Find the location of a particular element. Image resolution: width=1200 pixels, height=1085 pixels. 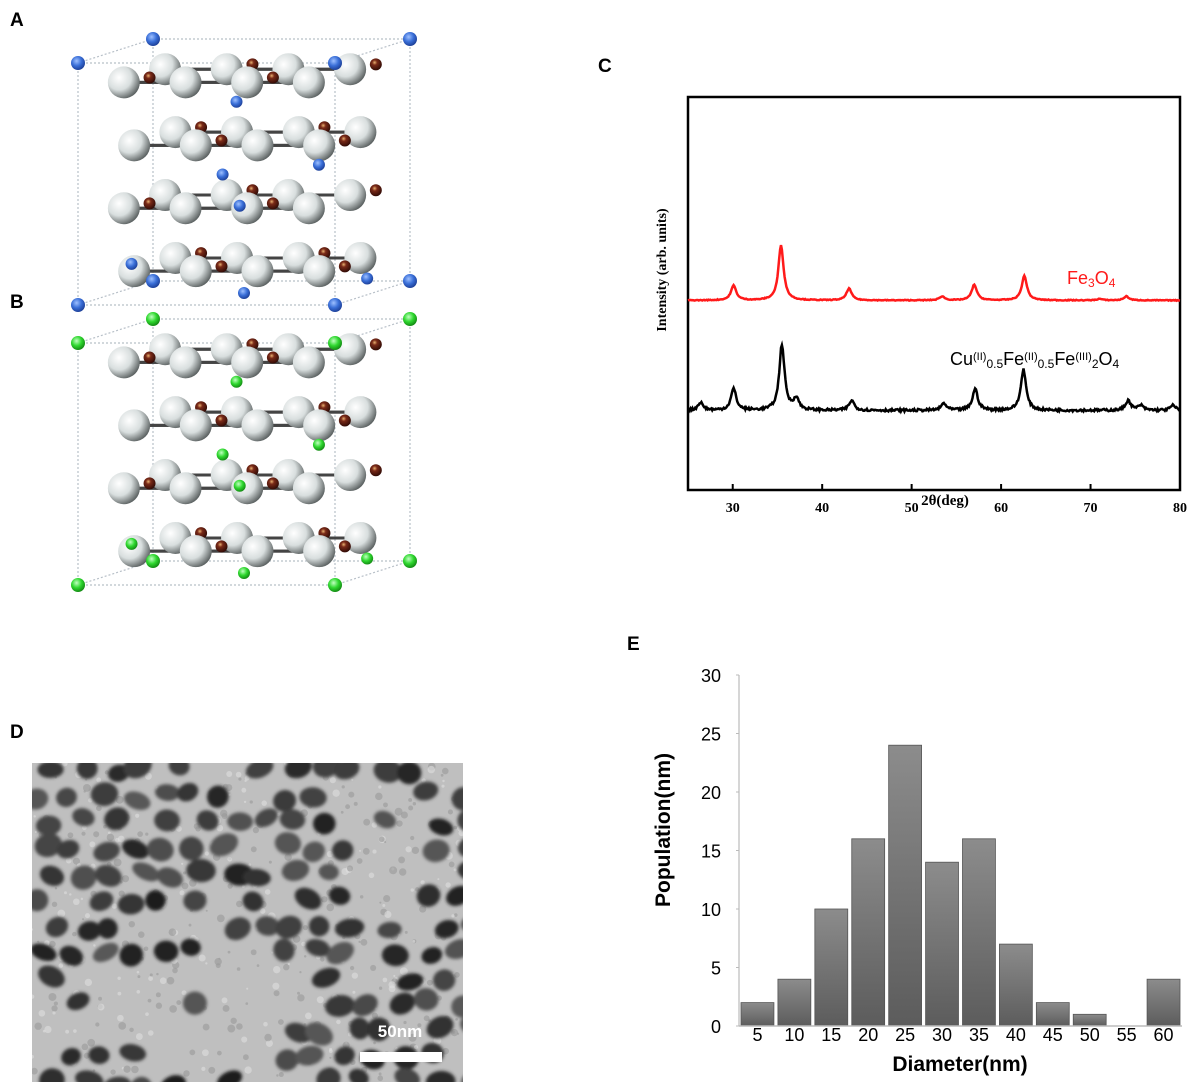

hist-y-label: Population(nm) is located at coordinates (663, 830).